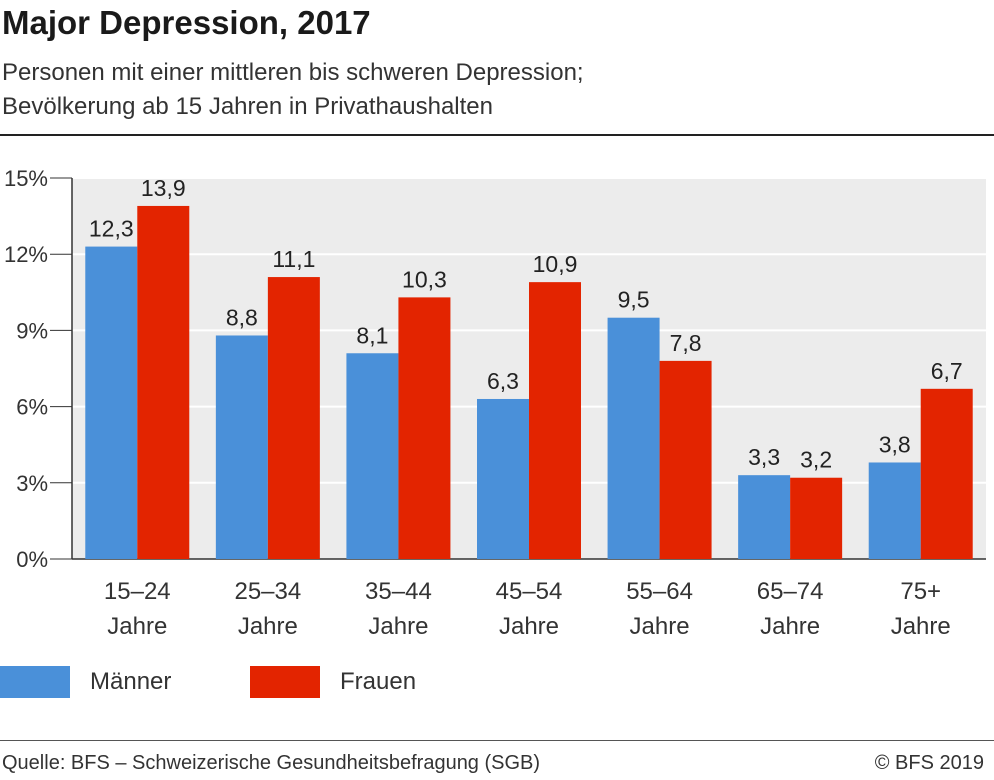 Image resolution: width=994 pixels, height=780 pixels. What do you see at coordinates (378, 681) in the screenshot?
I see `legend-label-frauen: Frauen` at bounding box center [378, 681].